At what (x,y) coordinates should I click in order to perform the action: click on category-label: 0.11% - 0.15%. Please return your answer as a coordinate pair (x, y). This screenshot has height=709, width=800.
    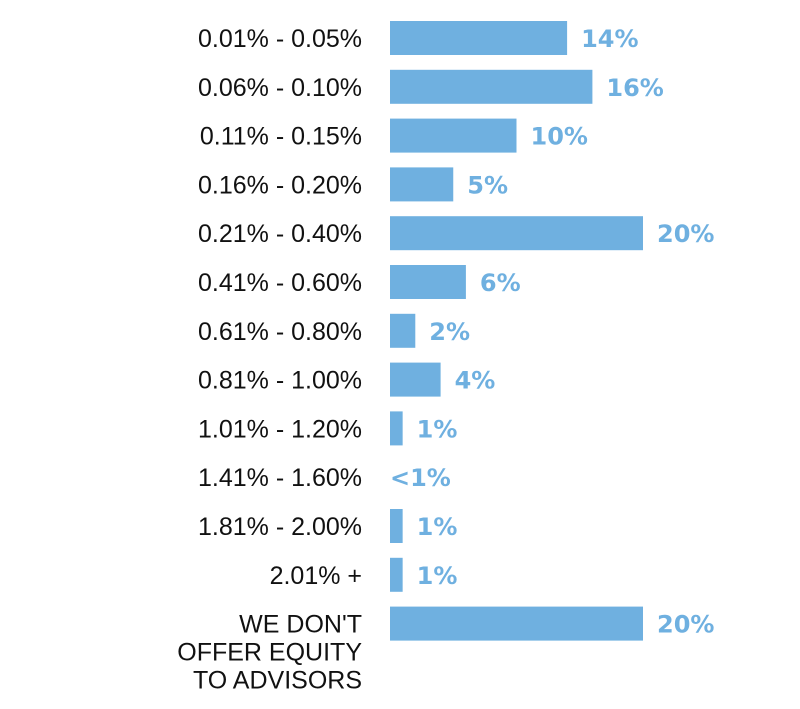
    Looking at the image, I should click on (281, 137).